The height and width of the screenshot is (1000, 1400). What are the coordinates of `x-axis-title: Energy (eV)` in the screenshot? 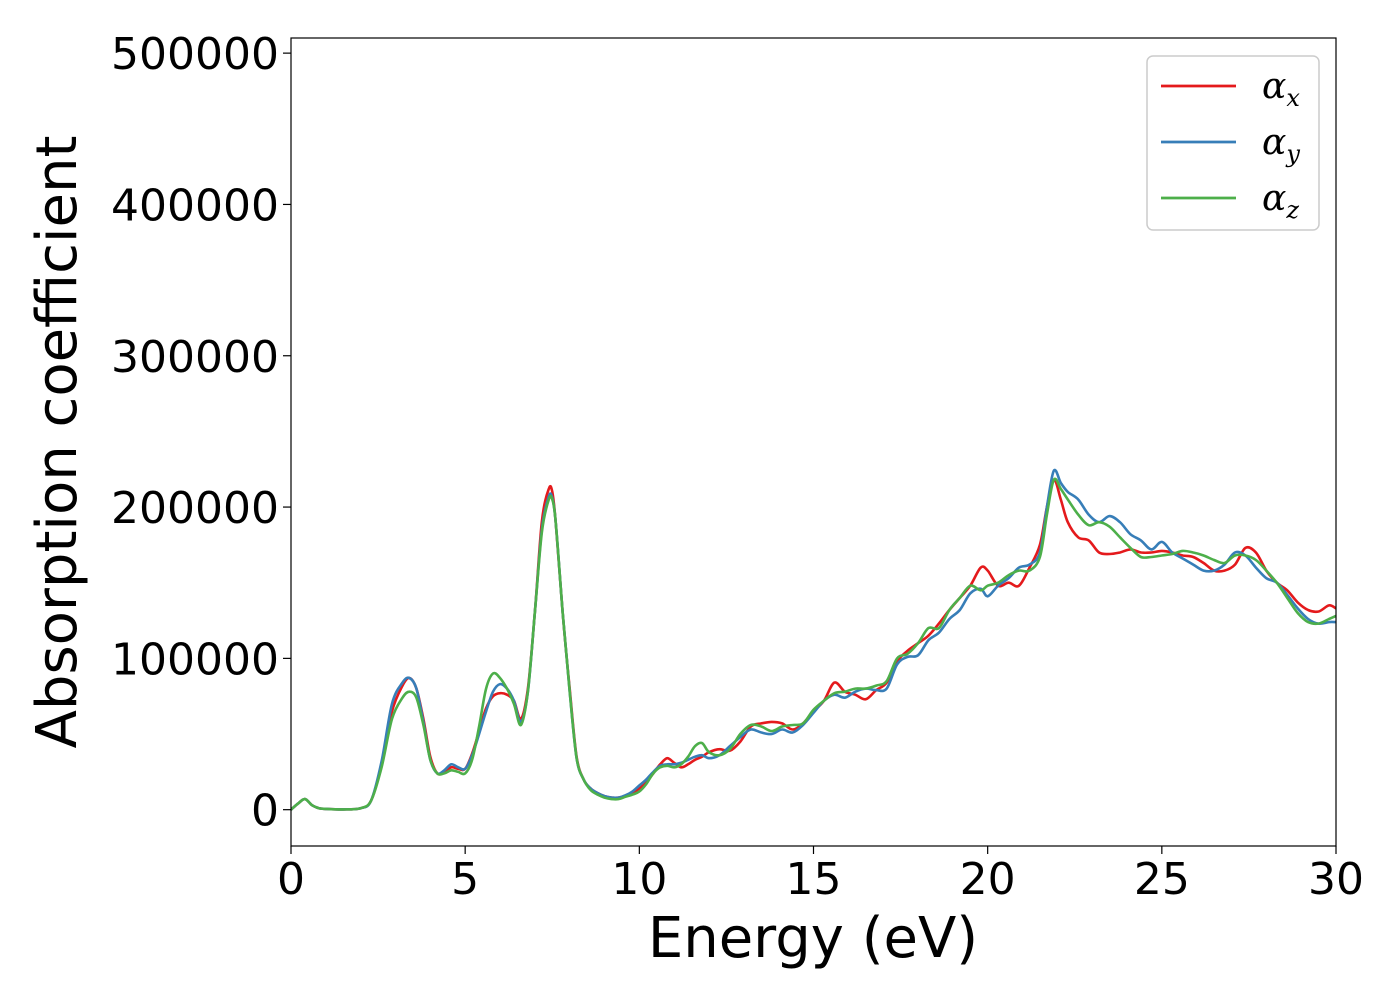 It's located at (813, 938).